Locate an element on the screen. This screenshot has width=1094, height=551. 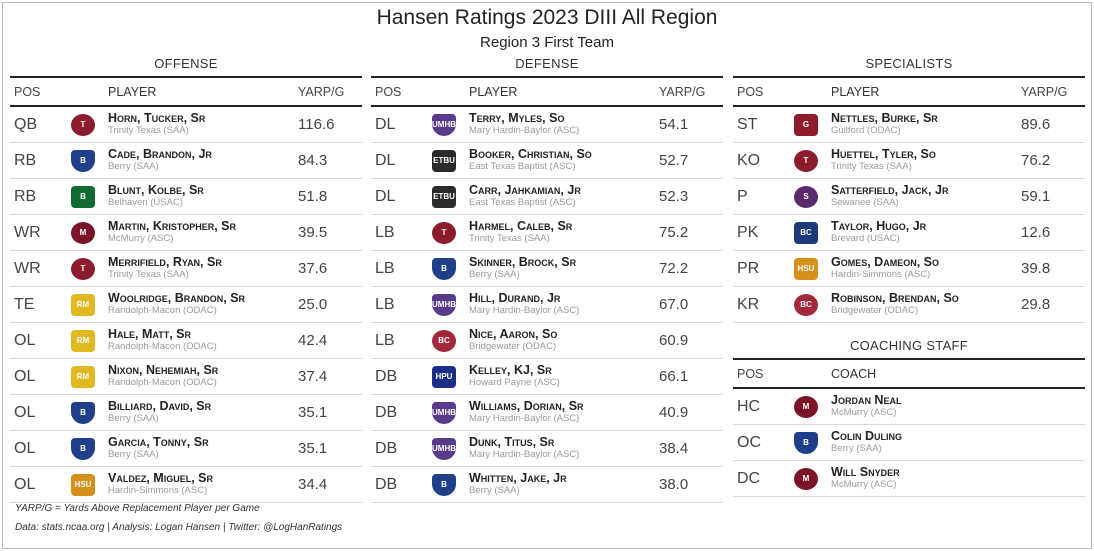
player-name: Huettel, Tyler, So is located at coordinates (883, 154).